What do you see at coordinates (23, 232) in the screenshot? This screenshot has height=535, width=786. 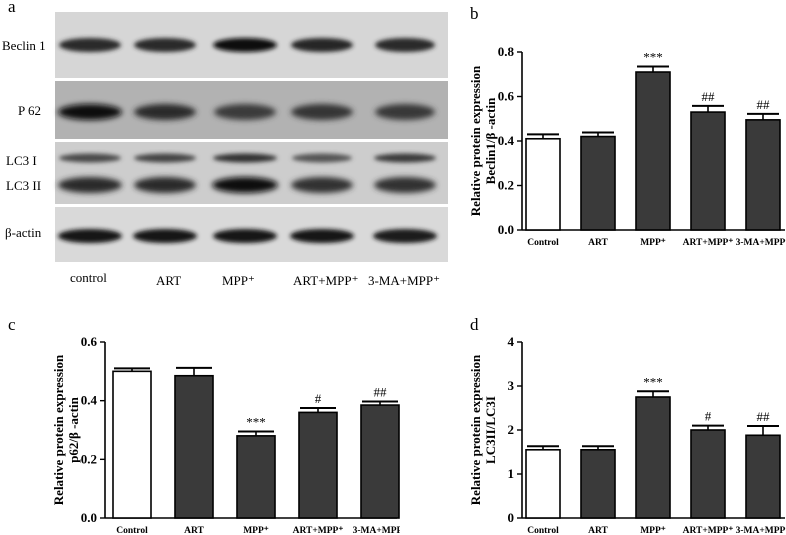 I see `blot-row-label-actin: β-actin` at bounding box center [23, 232].